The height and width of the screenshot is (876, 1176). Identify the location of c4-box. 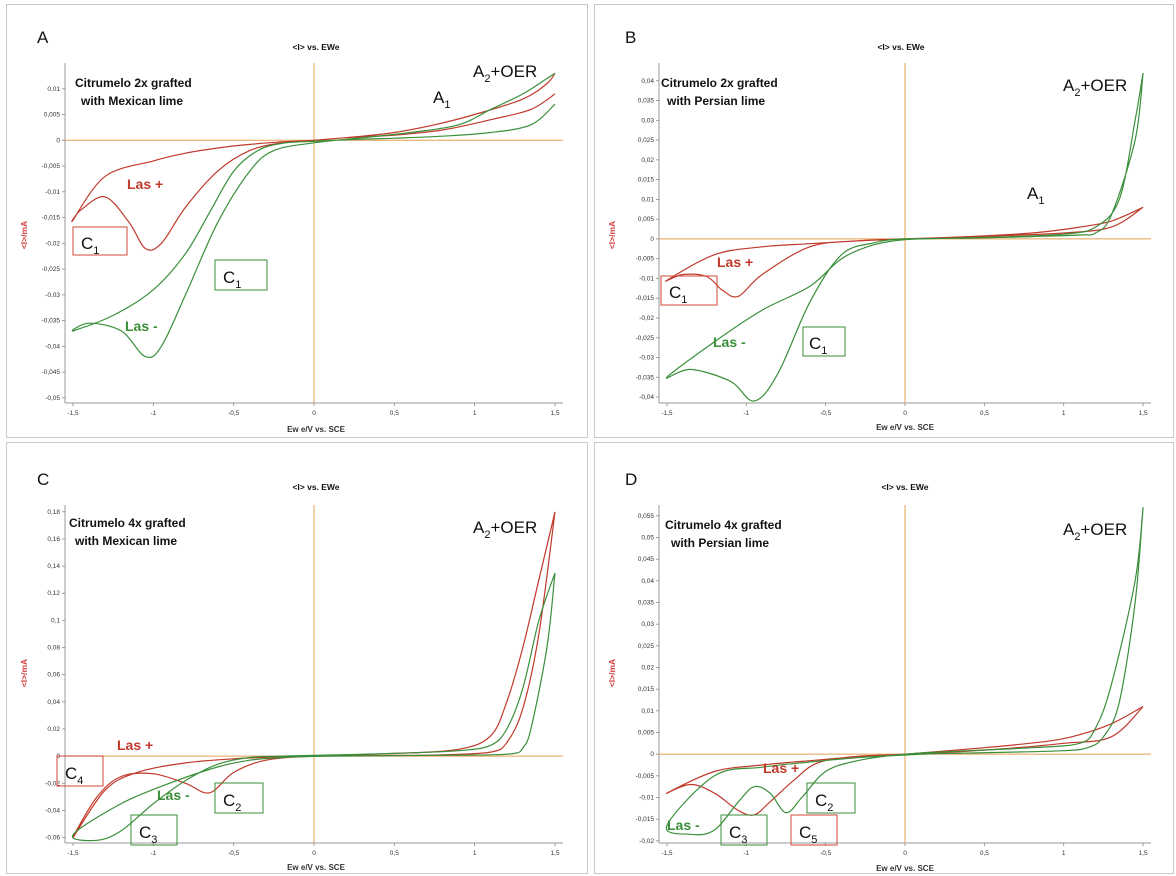
(80, 771).